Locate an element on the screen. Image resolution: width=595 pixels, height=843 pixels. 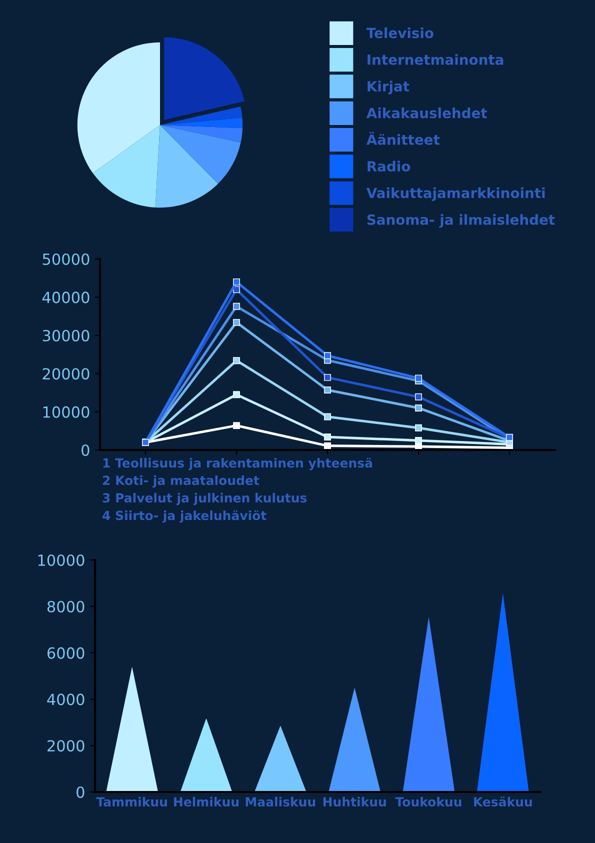
x-tick-label: Kesäkuu is located at coordinates (503, 801).